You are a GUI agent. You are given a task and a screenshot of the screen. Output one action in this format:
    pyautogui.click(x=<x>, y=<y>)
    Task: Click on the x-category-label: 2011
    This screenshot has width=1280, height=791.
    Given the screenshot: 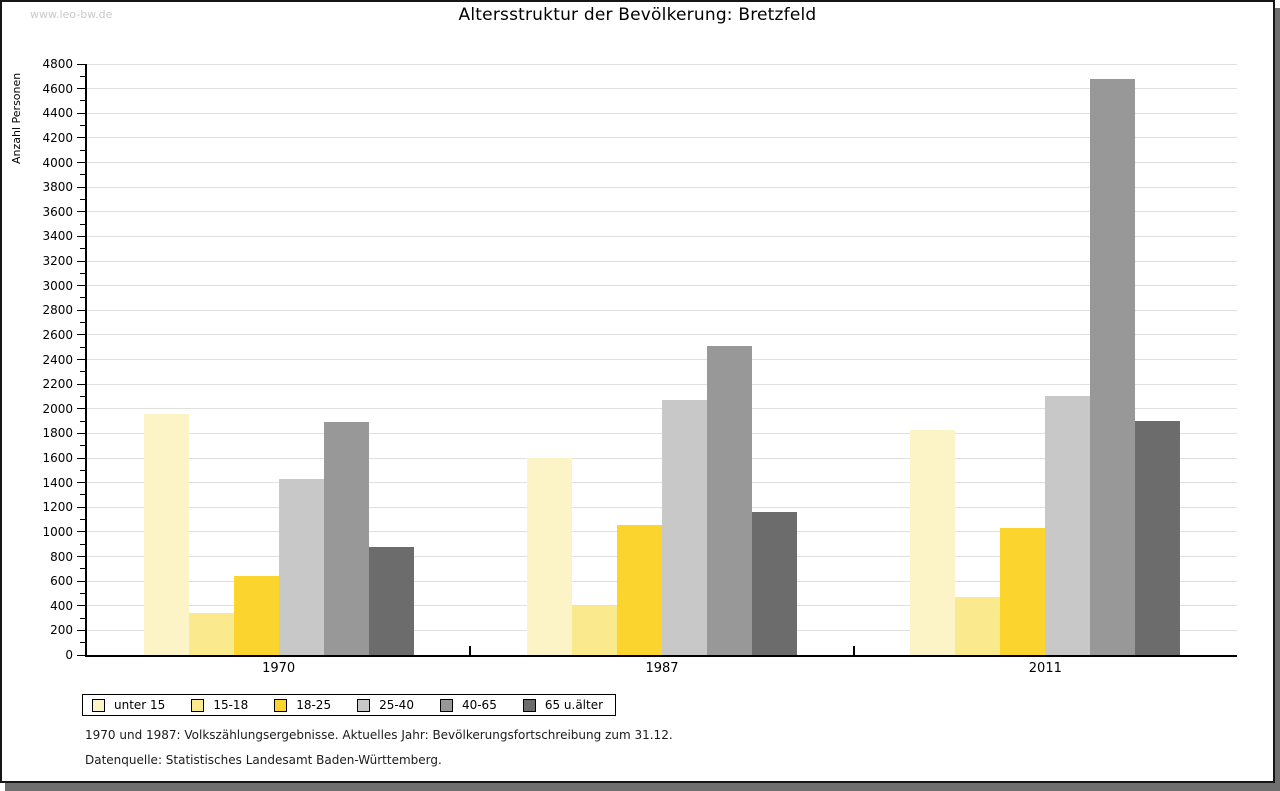 What is the action you would take?
    pyautogui.click(x=1045, y=668)
    